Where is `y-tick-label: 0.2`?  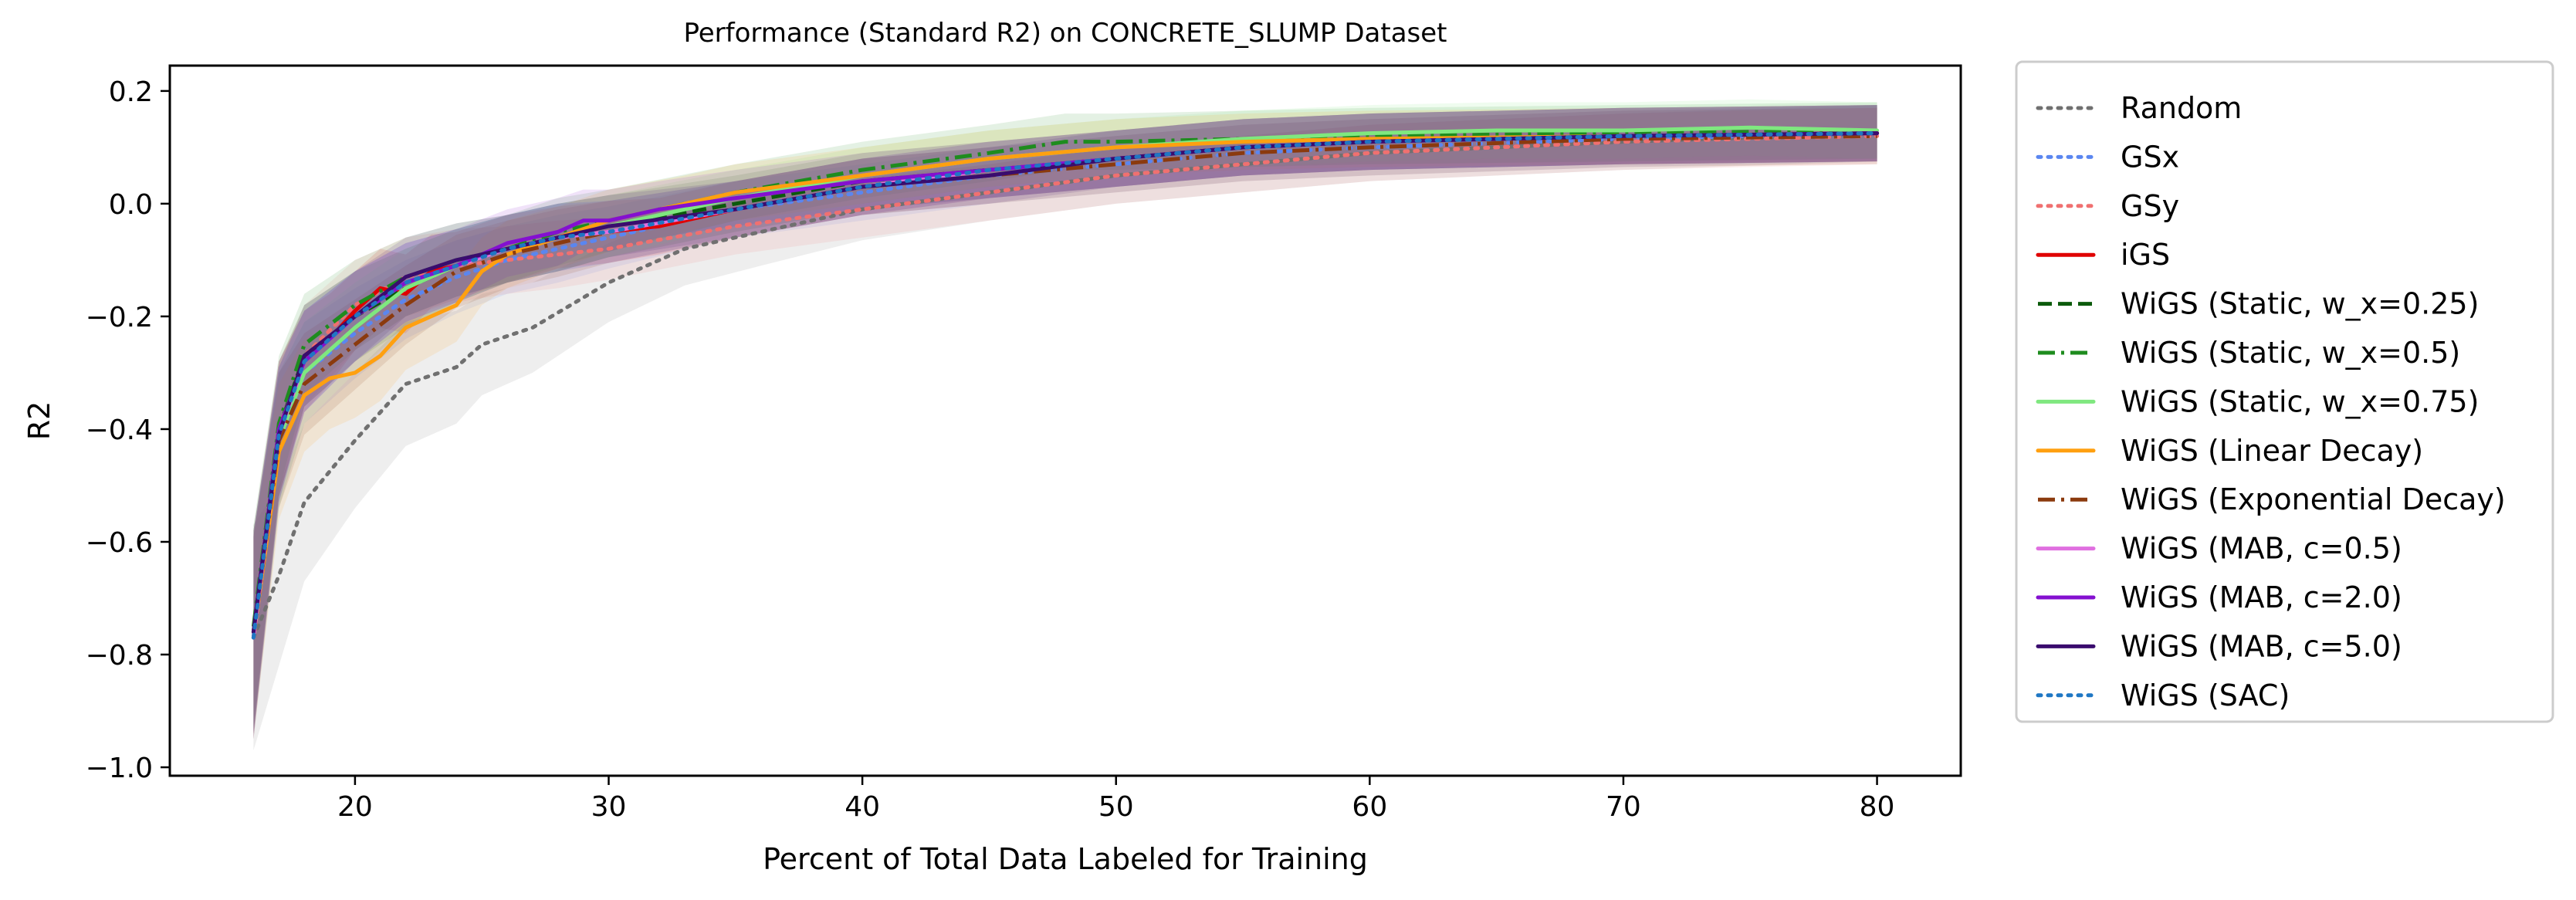 y-tick-label: 0.2 is located at coordinates (131, 92).